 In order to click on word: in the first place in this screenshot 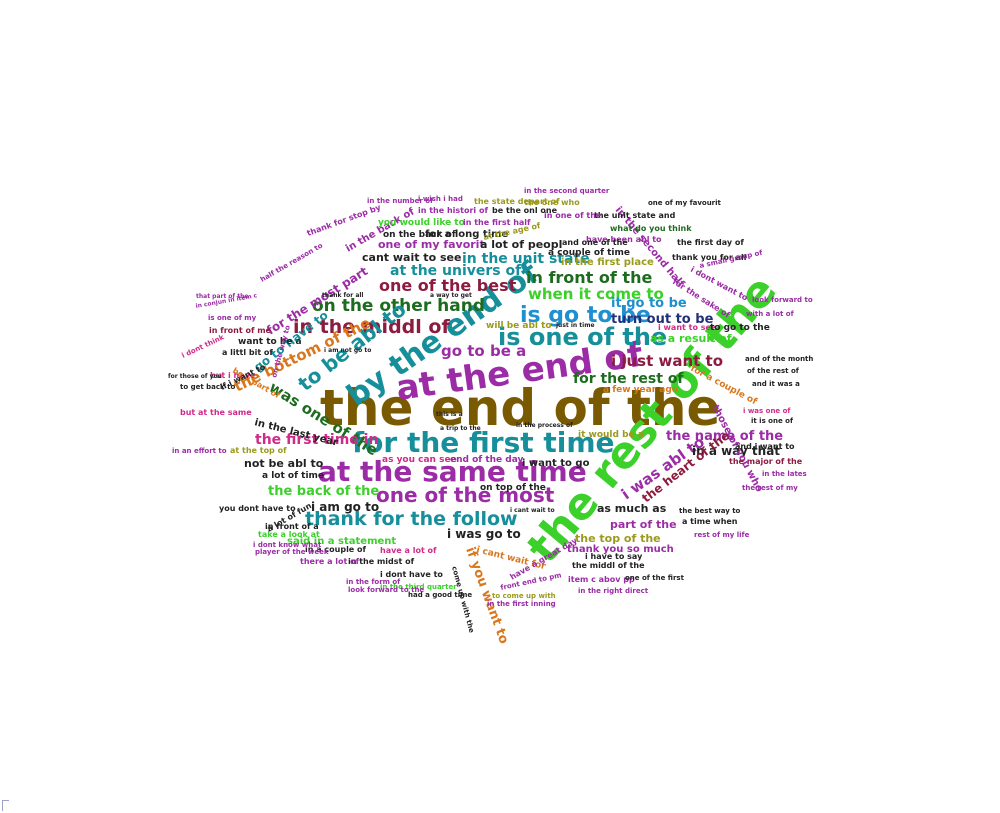, I will do `click(607, 262)`.